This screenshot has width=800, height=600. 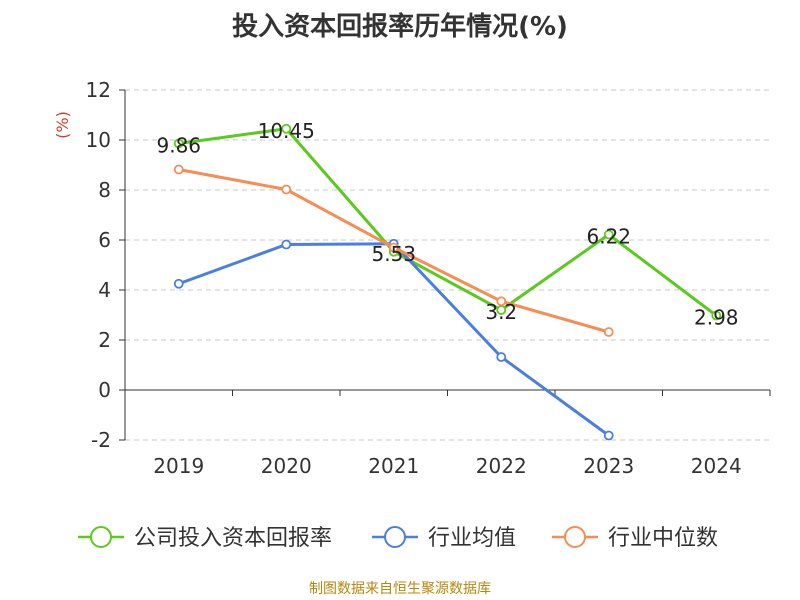 I want to click on x-tick-label: 2023, so click(x=608, y=466).